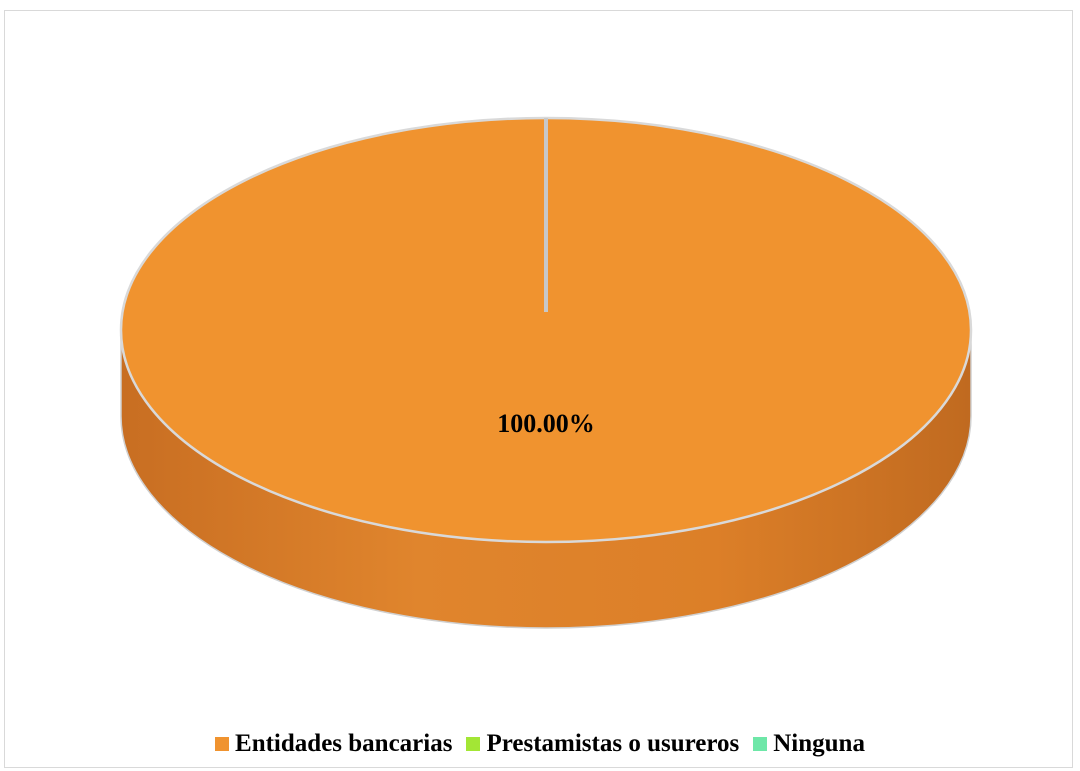  Describe the element at coordinates (819, 743) in the screenshot. I see `legend-label: Ninguna` at that location.